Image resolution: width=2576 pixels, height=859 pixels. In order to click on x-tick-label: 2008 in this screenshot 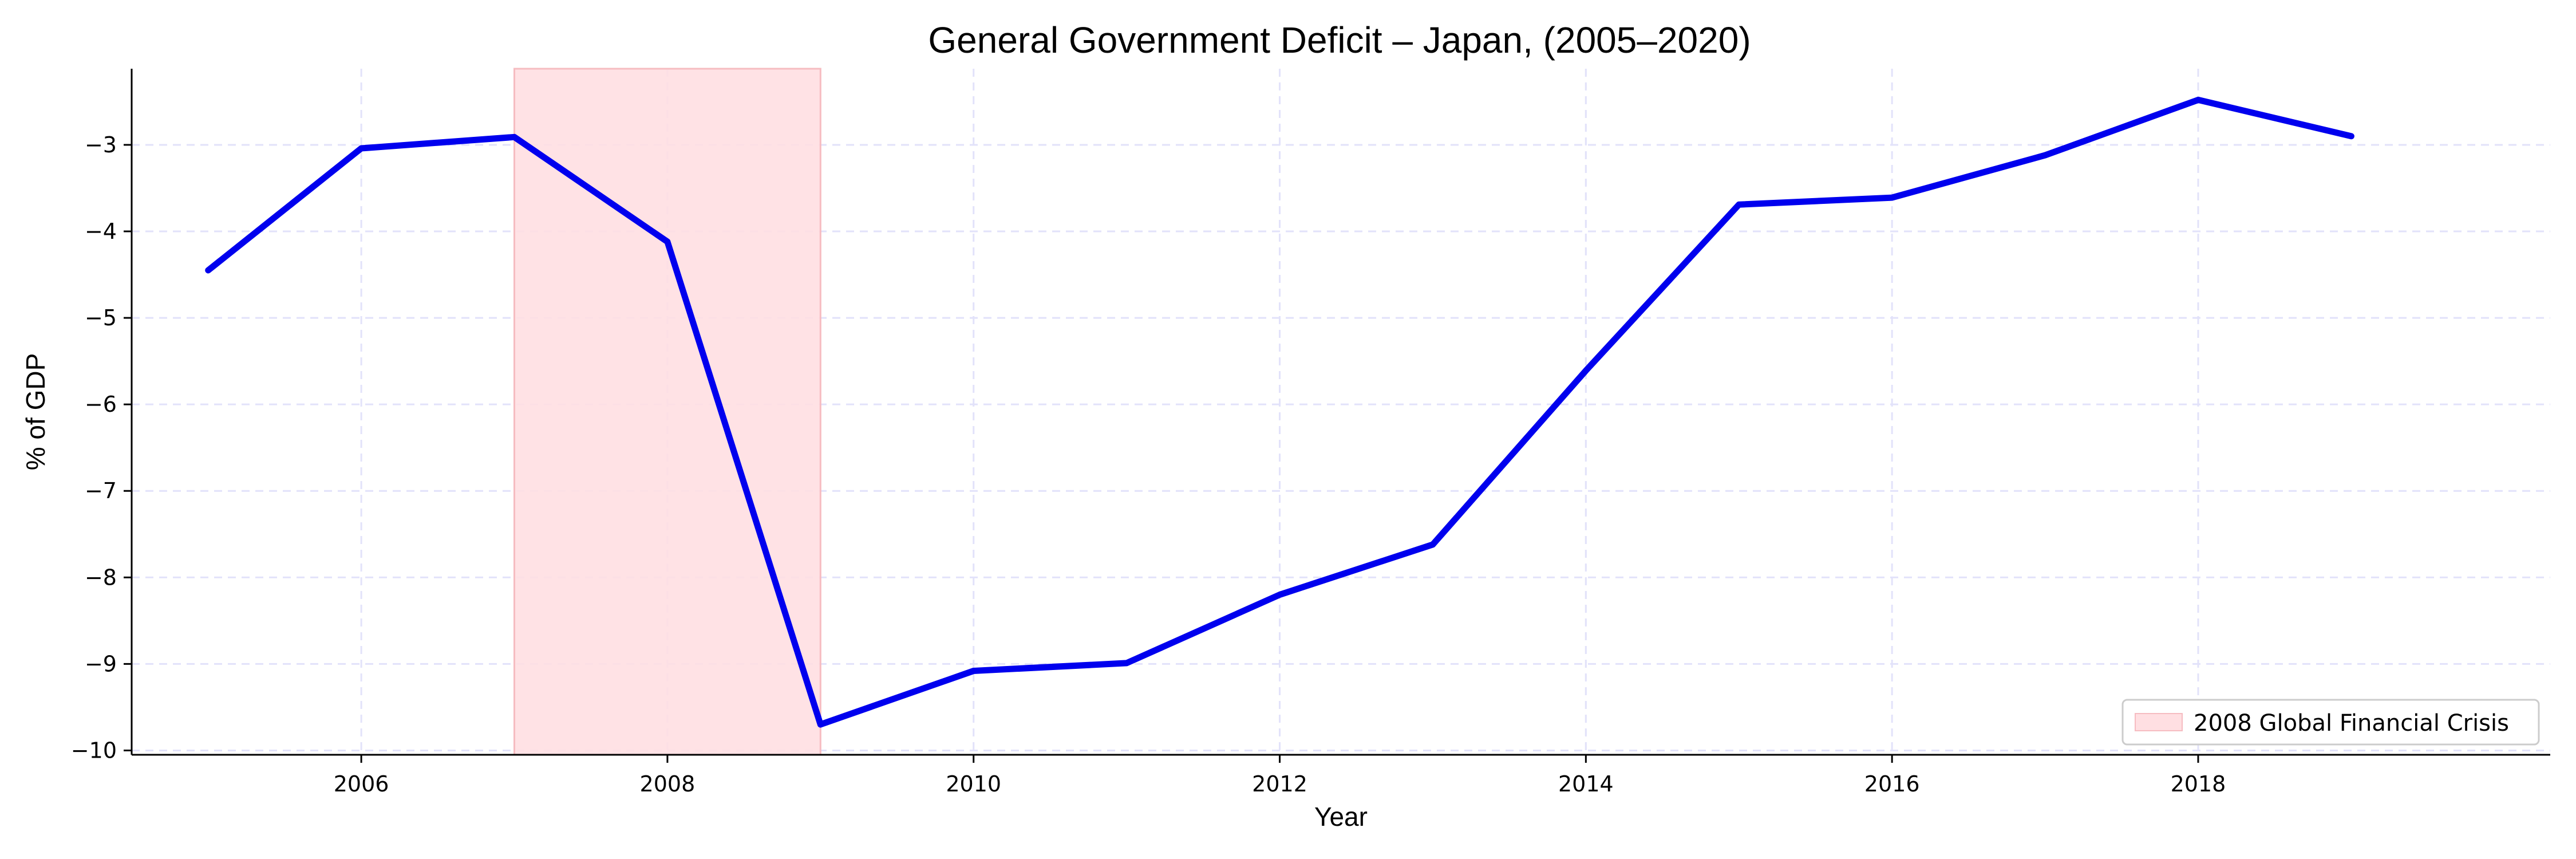, I will do `click(668, 784)`.